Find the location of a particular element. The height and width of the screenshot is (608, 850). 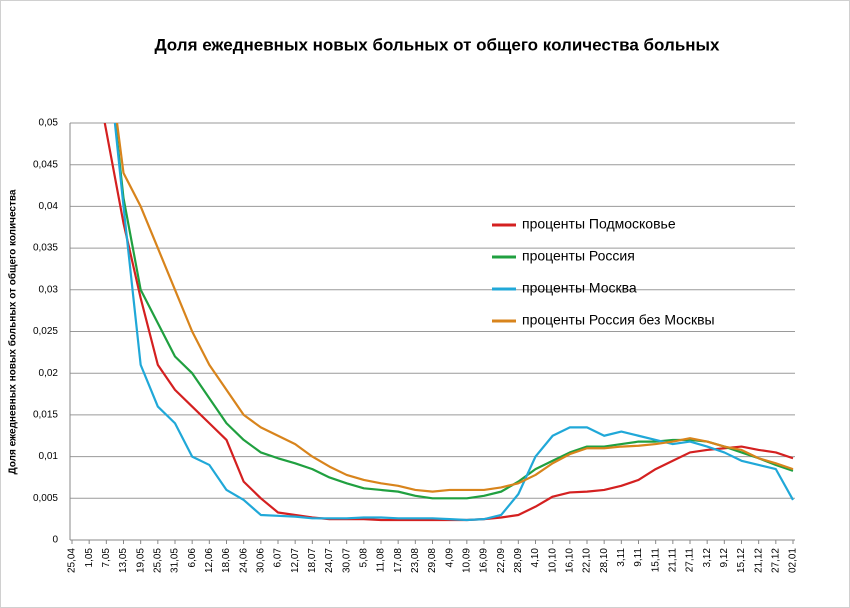

legend-label: проценты Москва is located at coordinates (579, 288).